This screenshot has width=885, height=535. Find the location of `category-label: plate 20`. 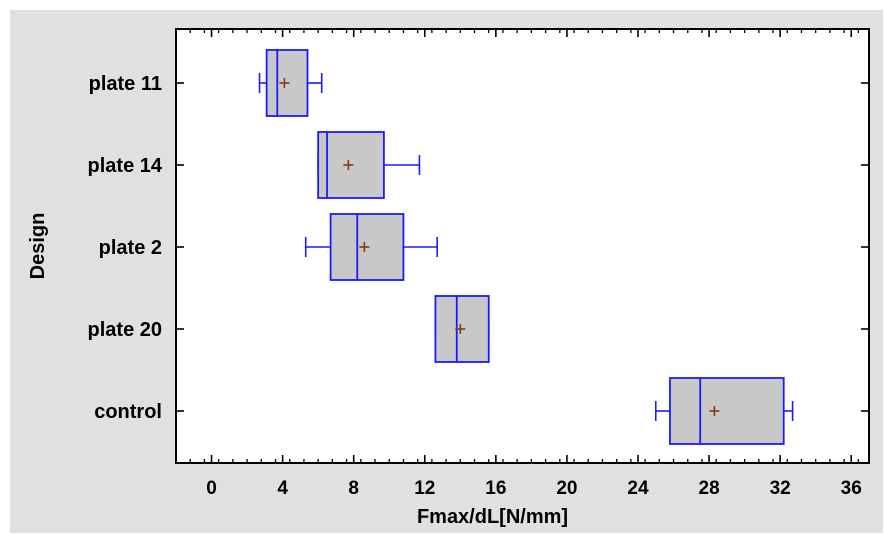

category-label: plate 20 is located at coordinates (125, 330).